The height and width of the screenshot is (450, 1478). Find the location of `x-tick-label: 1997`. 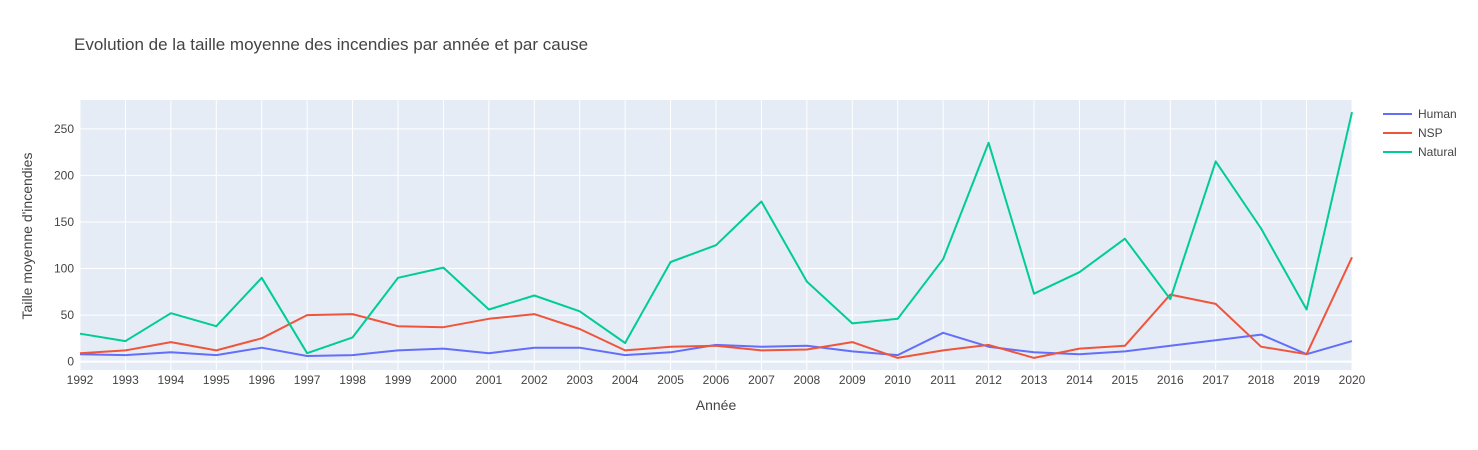

x-tick-label: 1997 is located at coordinates (307, 380).